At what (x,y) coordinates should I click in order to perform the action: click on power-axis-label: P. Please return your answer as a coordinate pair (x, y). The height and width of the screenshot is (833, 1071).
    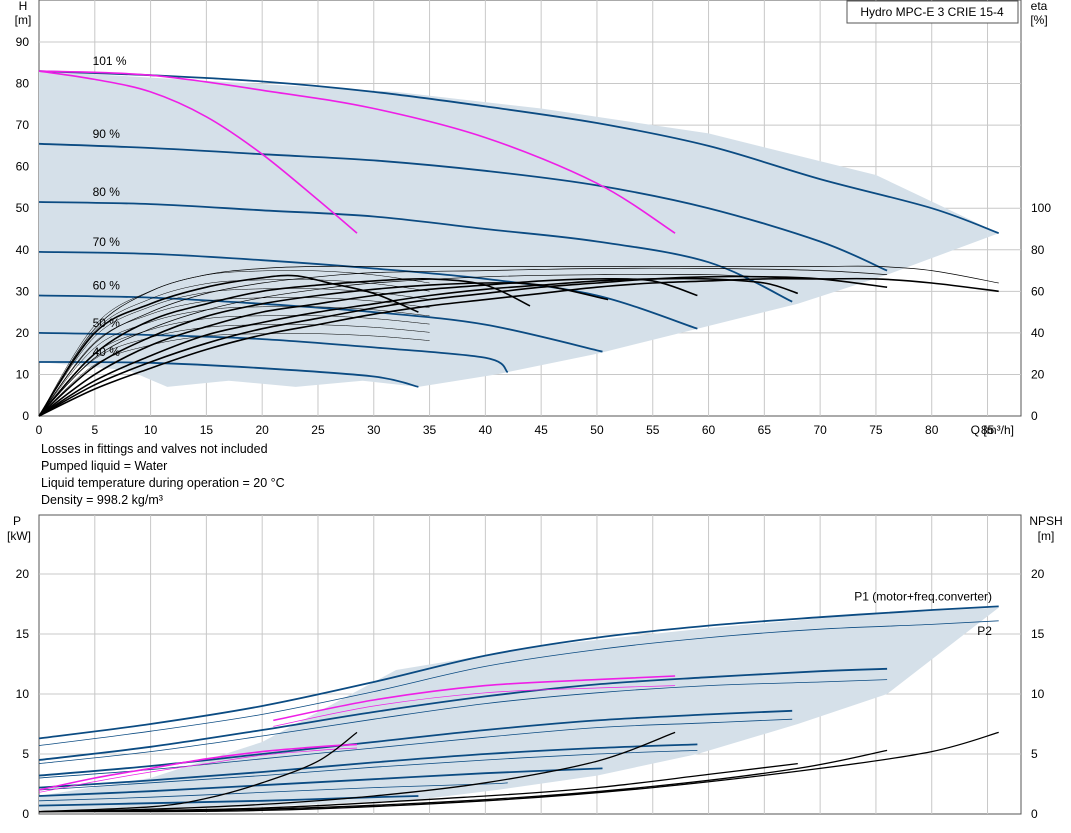
    Looking at the image, I should click on (17, 521).